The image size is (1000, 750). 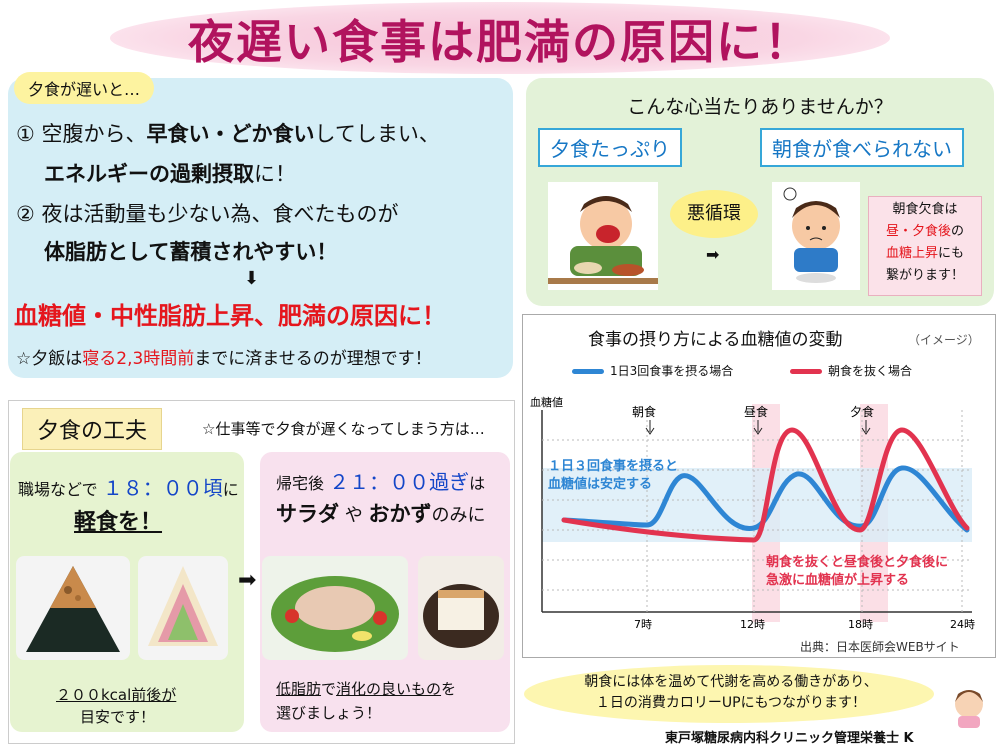 What do you see at coordinates (207, 214) in the screenshot?
I see `intro-line-3: ② 夜は活動量も少ない為、食べたものが` at bounding box center [207, 214].